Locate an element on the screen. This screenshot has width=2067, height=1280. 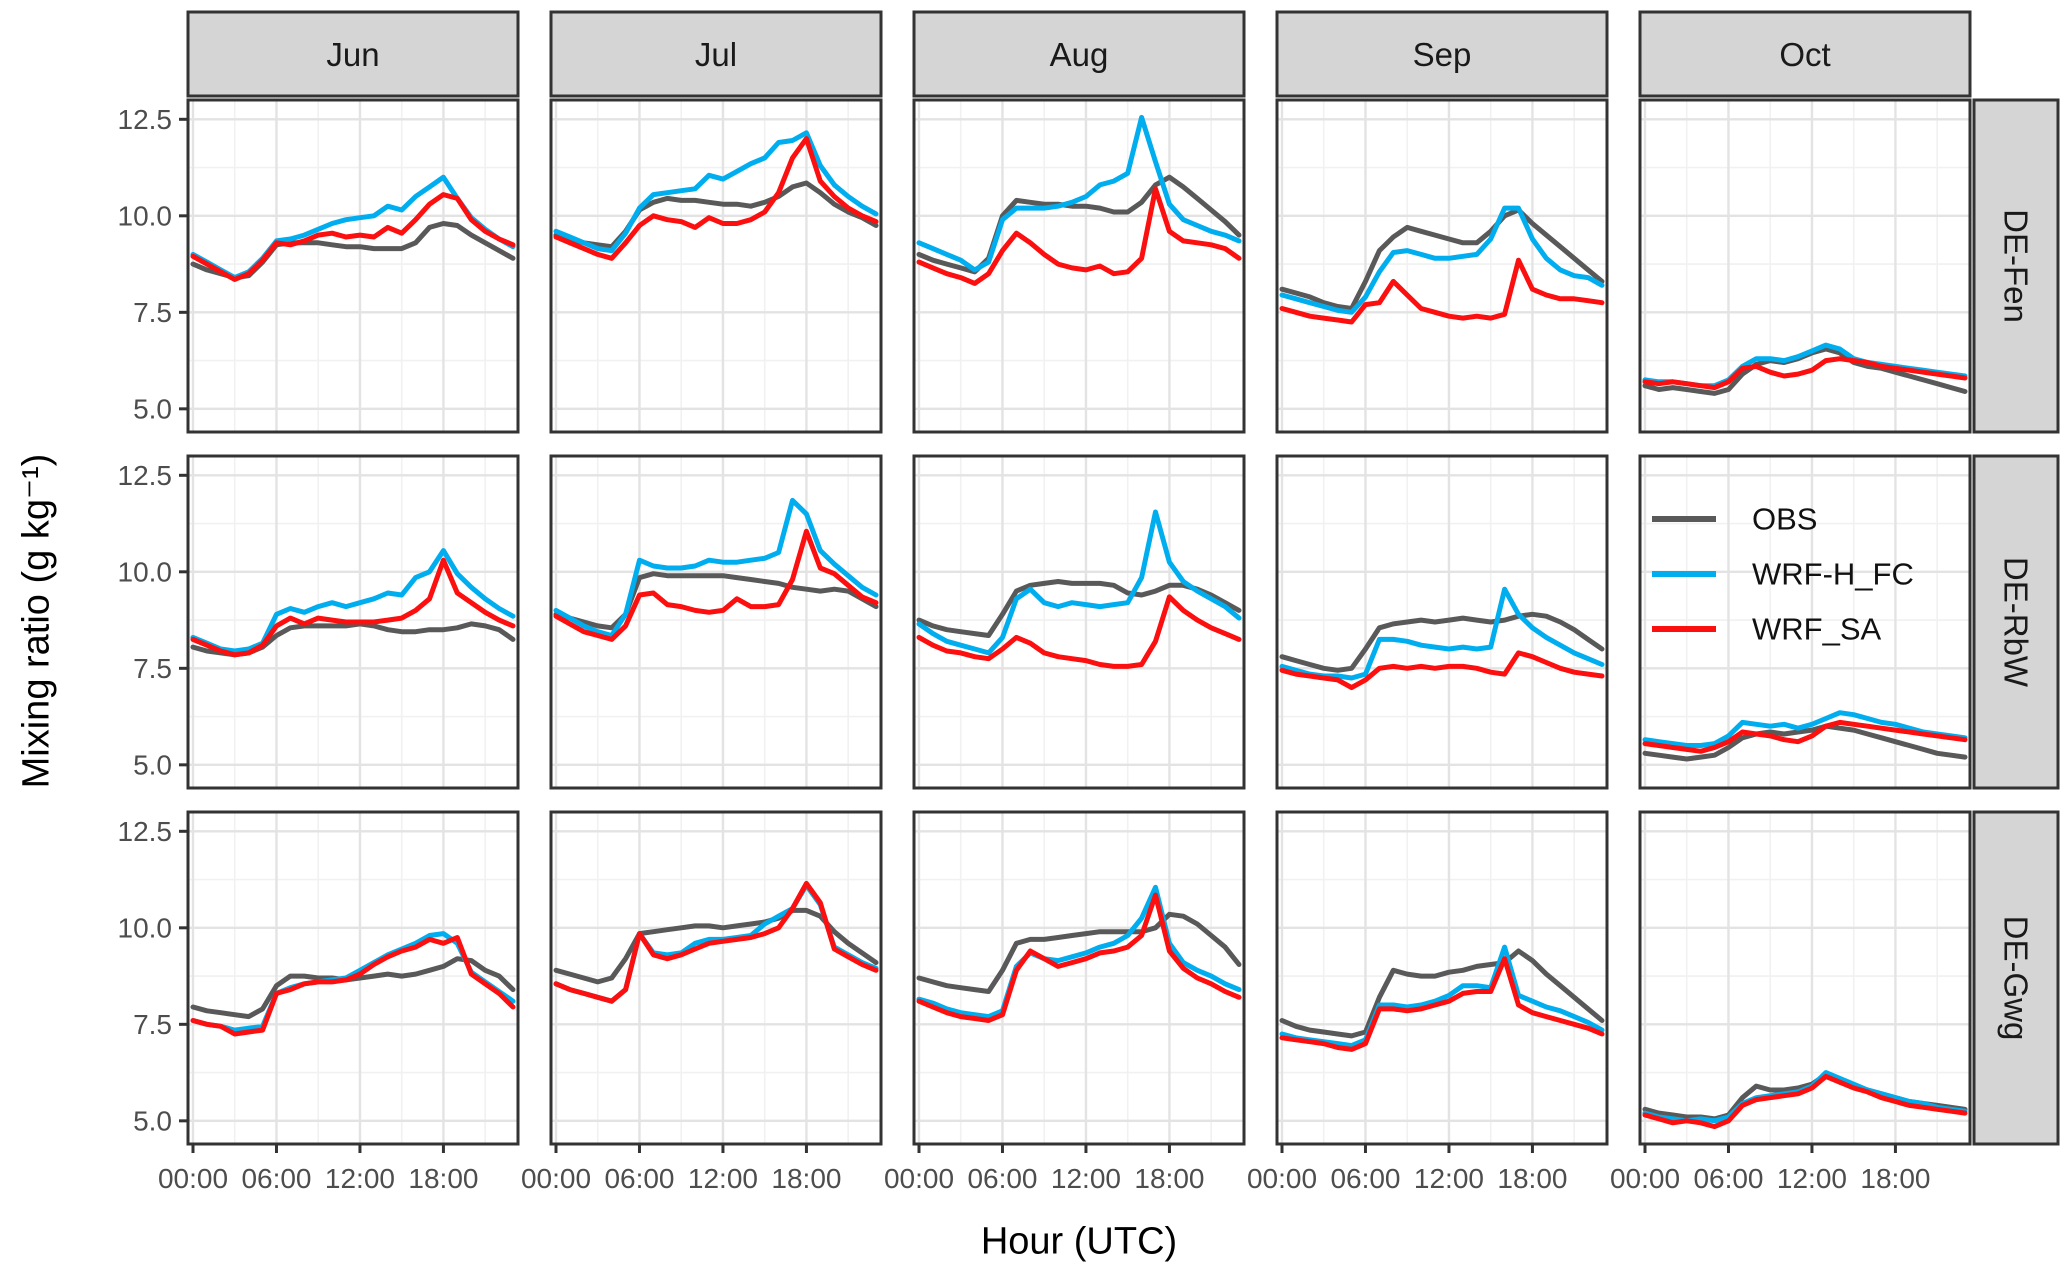
panel-Jul-DE-RbW is located at coordinates (716, 622).